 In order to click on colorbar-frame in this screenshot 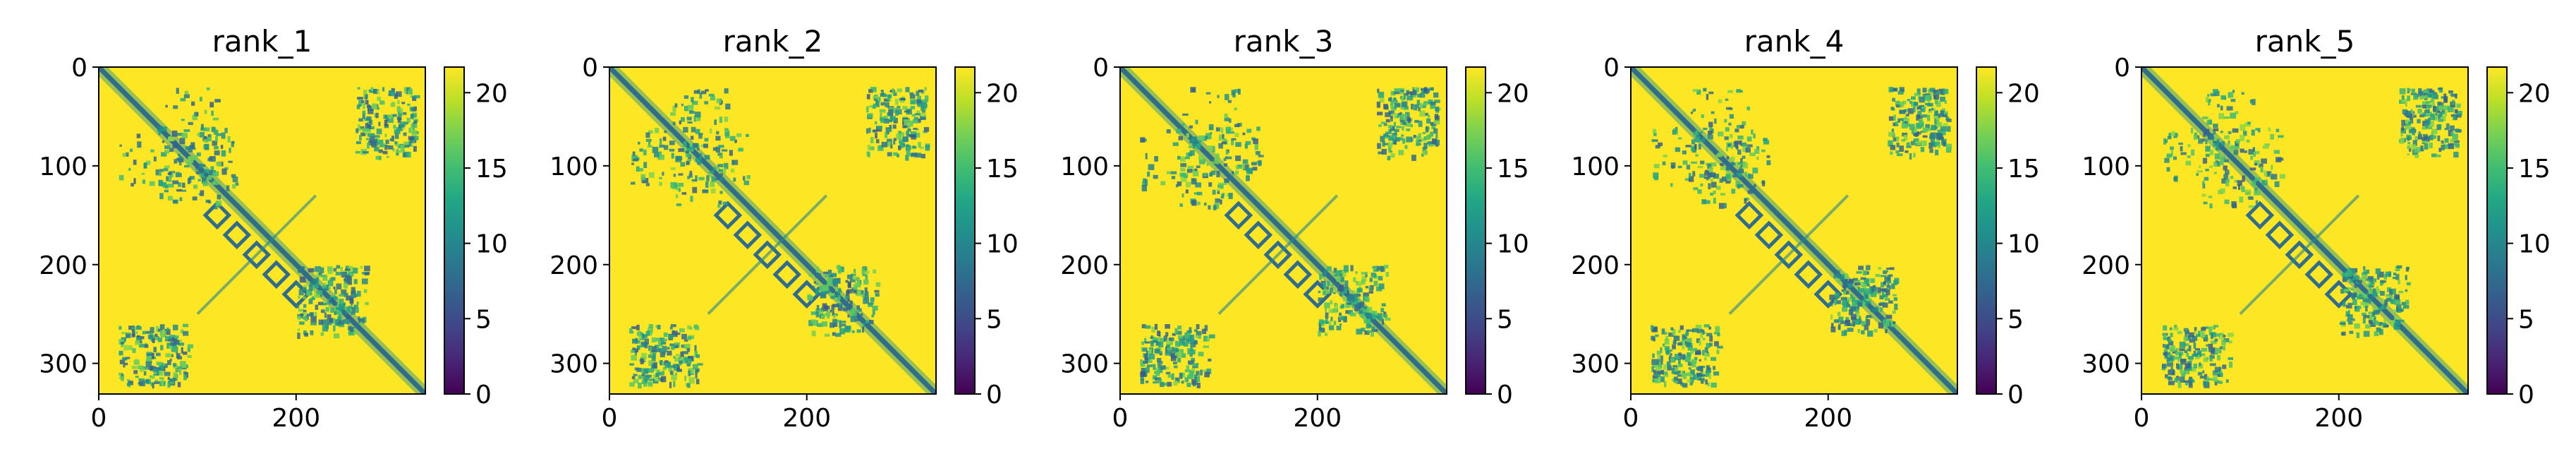, I will do `click(965, 230)`.